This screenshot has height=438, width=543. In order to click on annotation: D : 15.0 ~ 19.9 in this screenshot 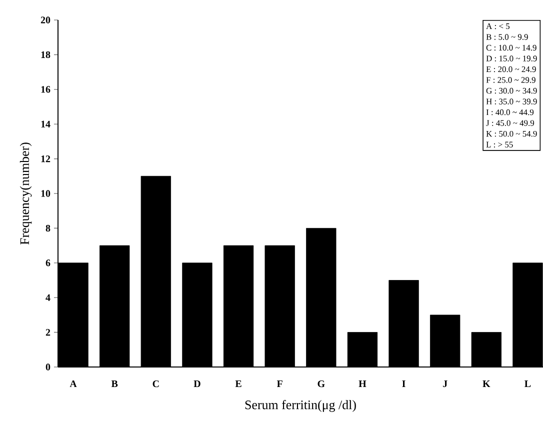, I will do `click(511, 59)`.